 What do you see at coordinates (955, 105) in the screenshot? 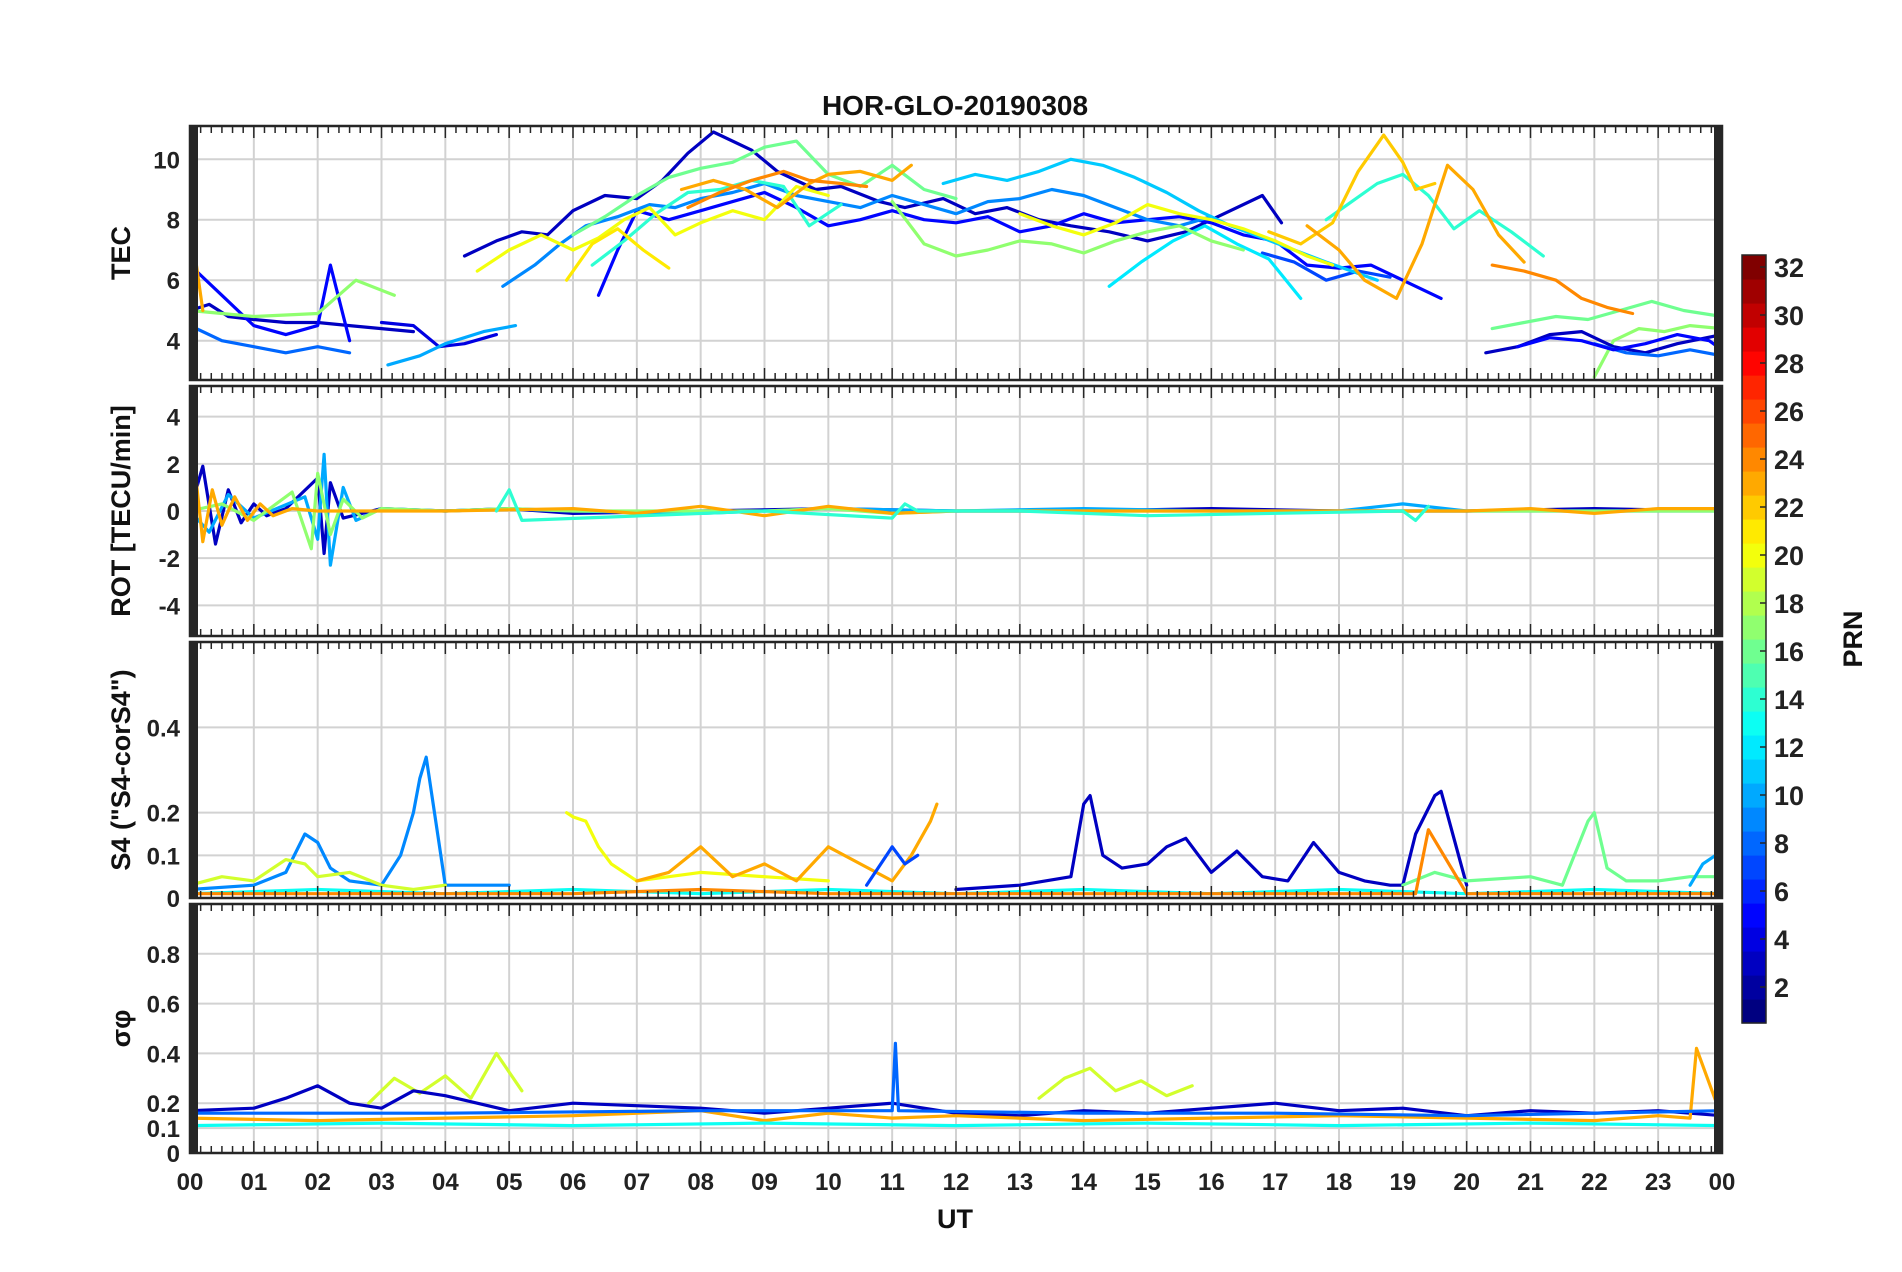
I see `chart-title: HOR-GLO-20190308` at bounding box center [955, 105].